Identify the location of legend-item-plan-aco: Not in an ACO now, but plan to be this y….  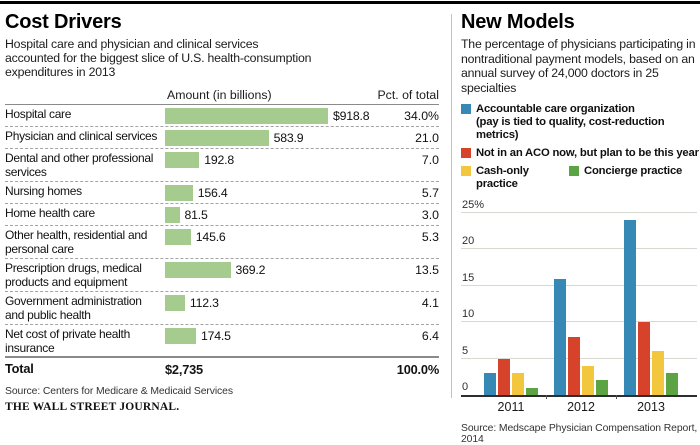
(580, 153).